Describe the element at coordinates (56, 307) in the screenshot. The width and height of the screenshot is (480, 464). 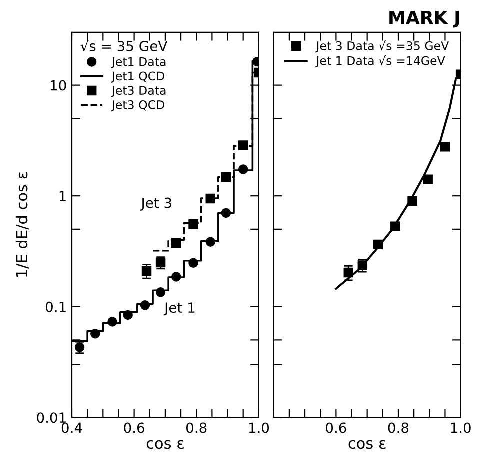
I see `y-tick-label: 0.1` at that location.